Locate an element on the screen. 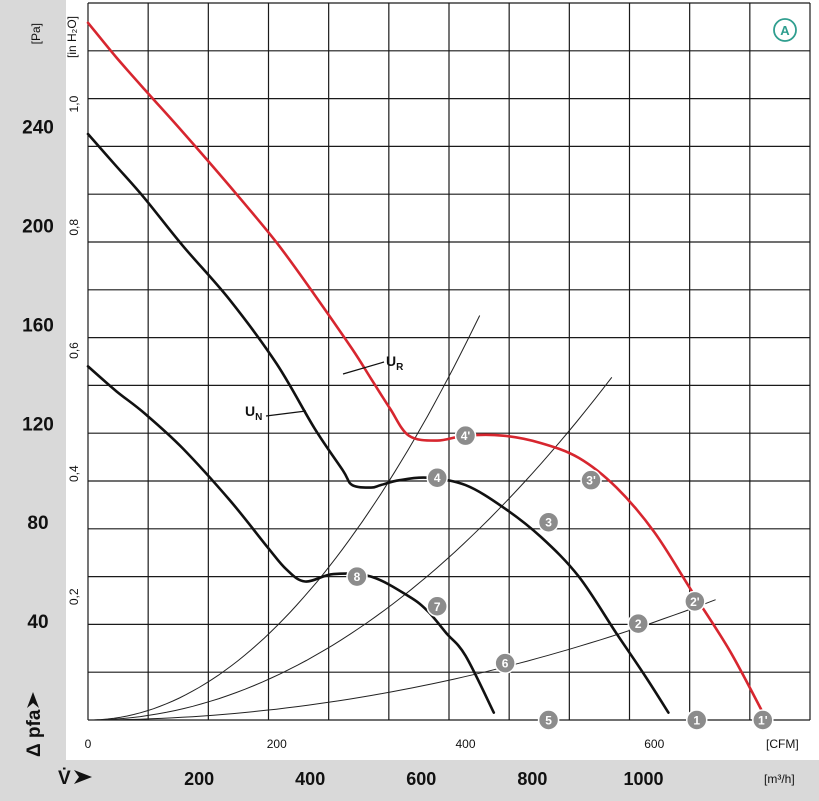  inh2o-tick-label: 0,4 is located at coordinates (74, 473).